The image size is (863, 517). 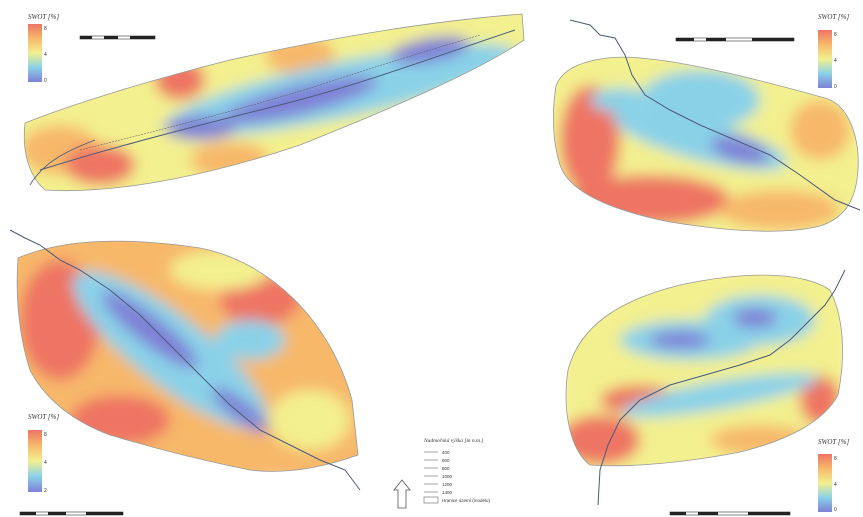 What do you see at coordinates (447, 484) in the screenshot?
I see `contour-legend-item: 1200` at bounding box center [447, 484].